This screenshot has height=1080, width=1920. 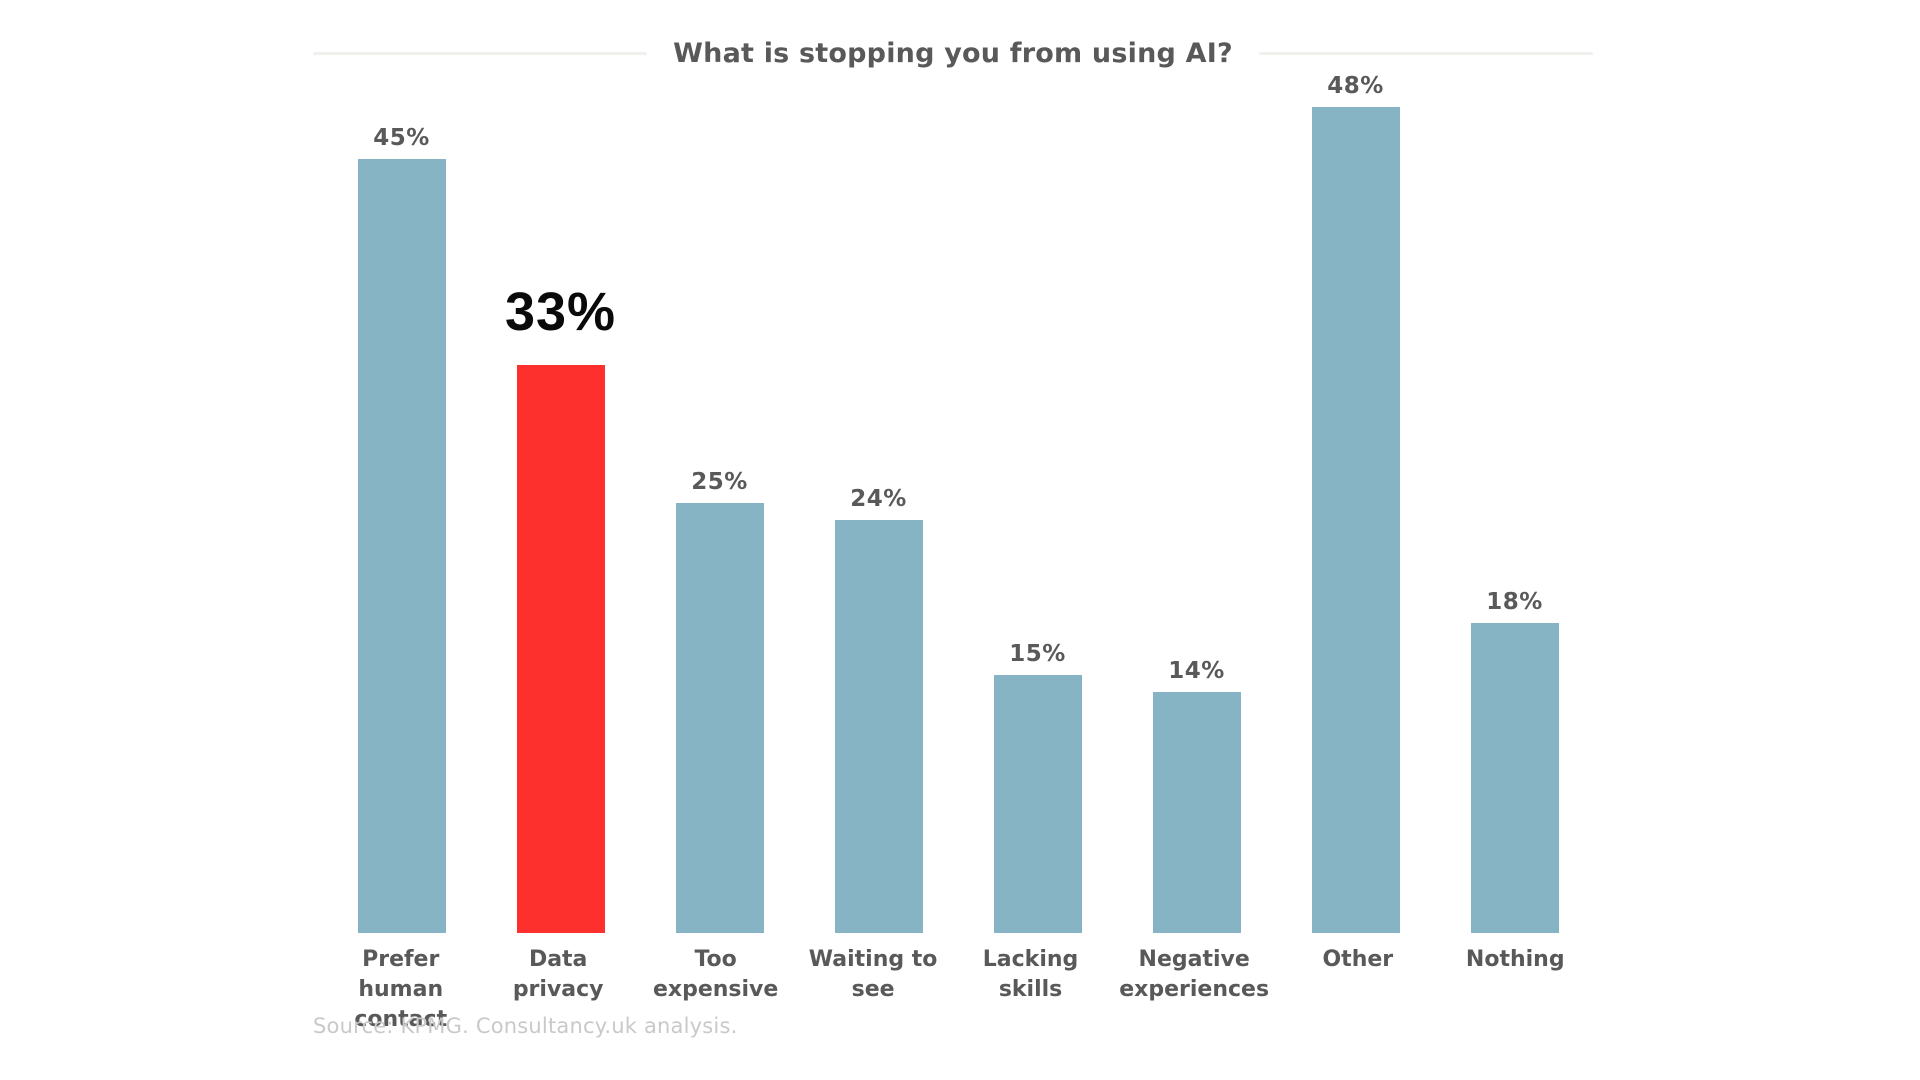 I want to click on x-axis-label-prefer-human-contact: Prefer human contact, so click(x=401, y=989).